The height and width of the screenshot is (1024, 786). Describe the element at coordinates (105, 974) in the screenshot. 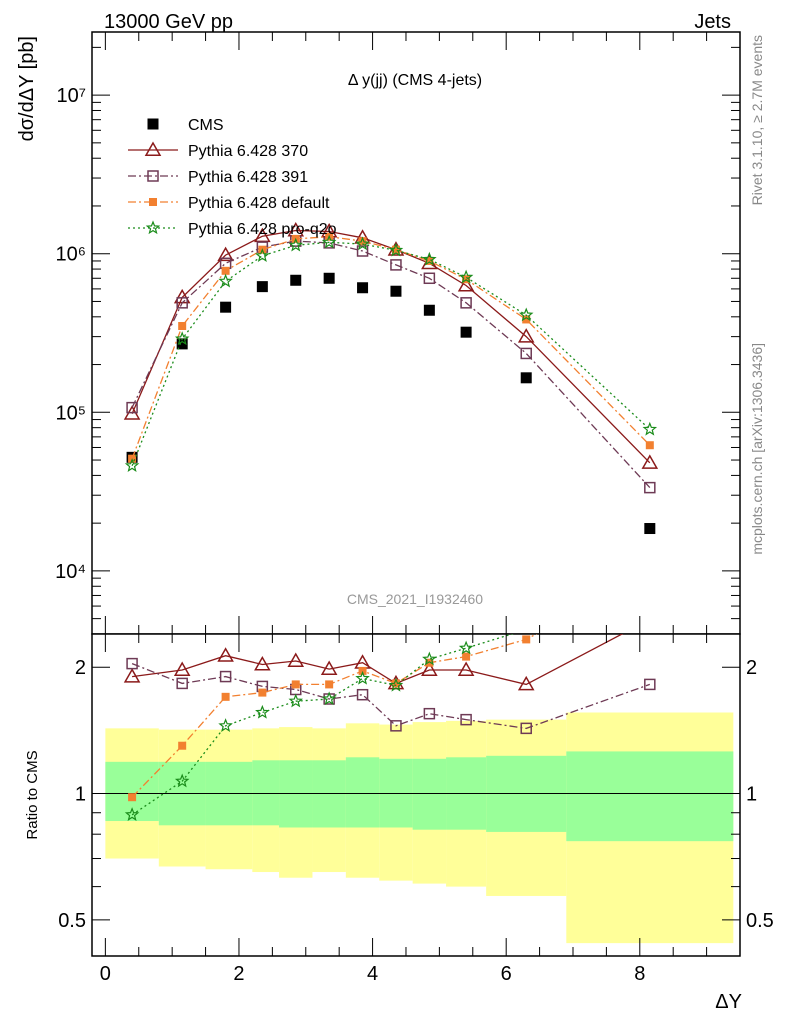

I see `x-tick-label: 0` at that location.